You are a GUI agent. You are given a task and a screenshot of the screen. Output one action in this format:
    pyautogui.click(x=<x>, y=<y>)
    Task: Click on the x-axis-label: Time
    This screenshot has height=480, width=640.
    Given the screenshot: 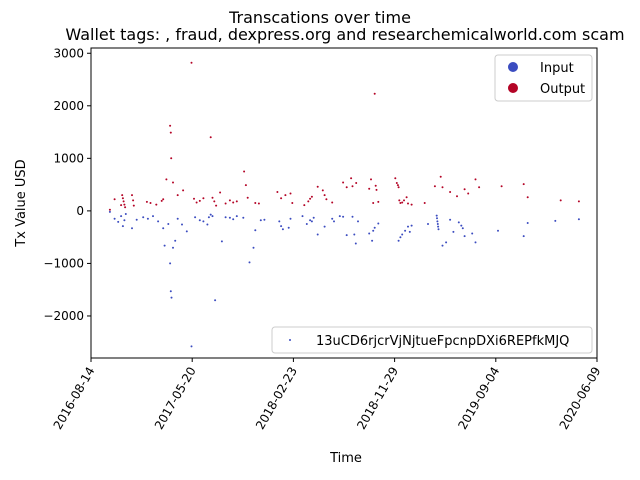 What is the action you would take?
    pyautogui.click(x=345, y=458)
    